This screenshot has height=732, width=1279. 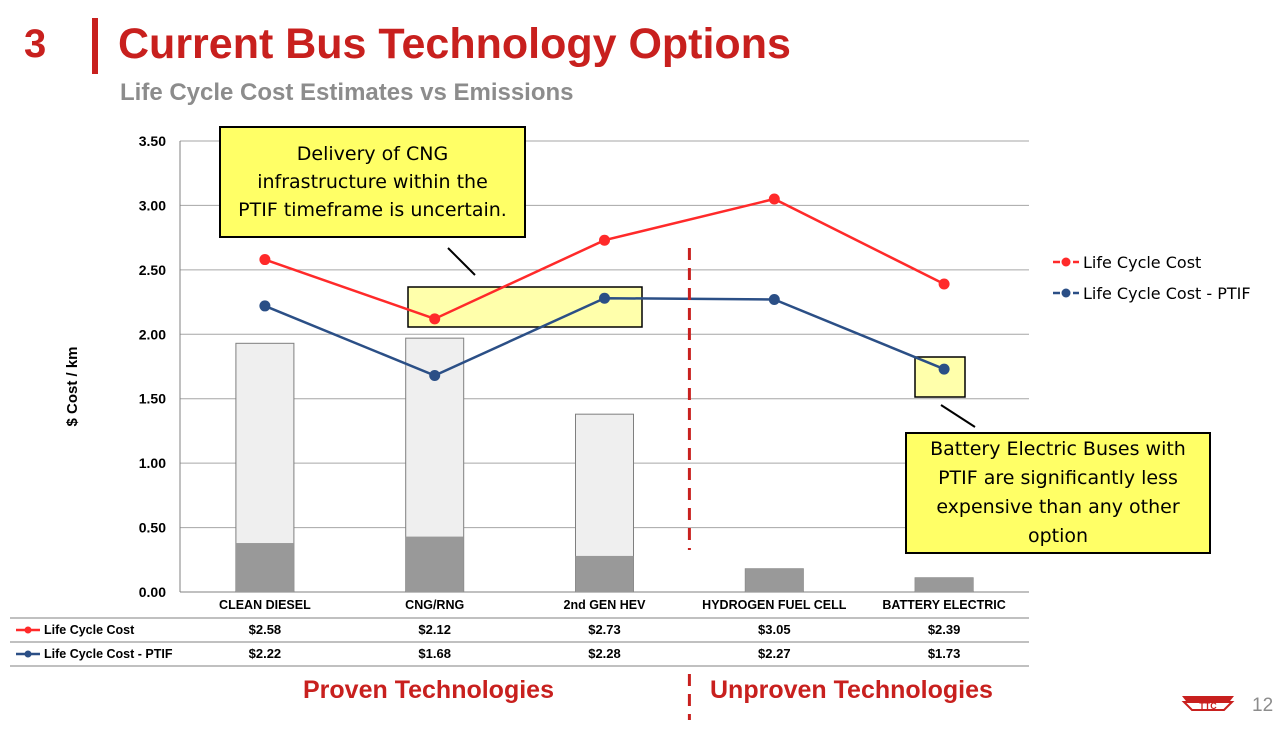 What do you see at coordinates (152, 205) in the screenshot?
I see `y-tick-label: 3.00` at bounding box center [152, 205].